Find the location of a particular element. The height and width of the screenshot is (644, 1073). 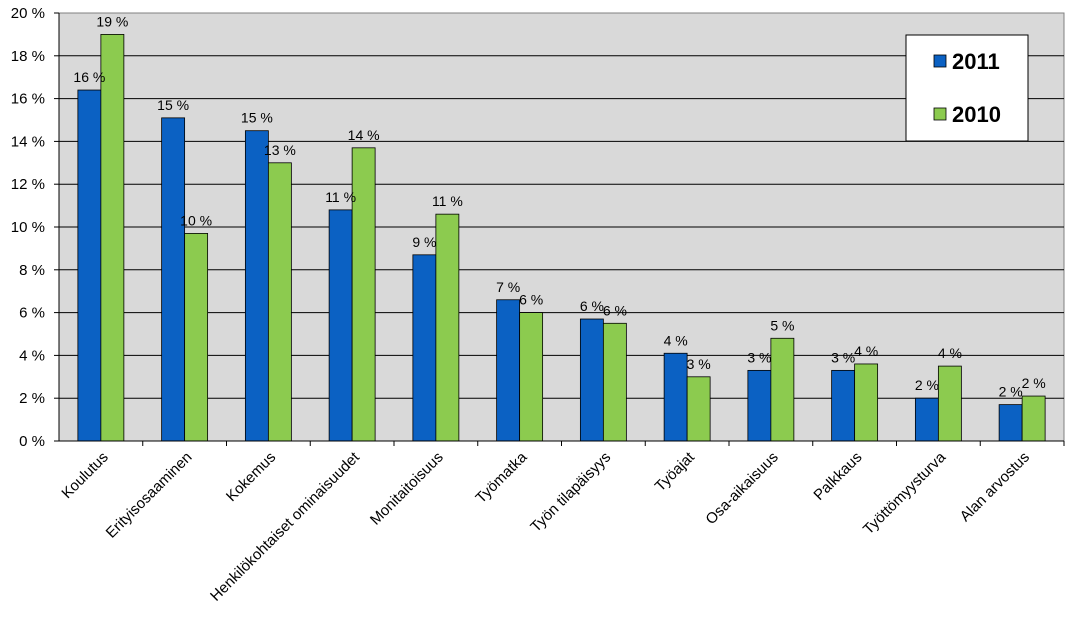

y-tick-label: 12 % is located at coordinates (28, 184).